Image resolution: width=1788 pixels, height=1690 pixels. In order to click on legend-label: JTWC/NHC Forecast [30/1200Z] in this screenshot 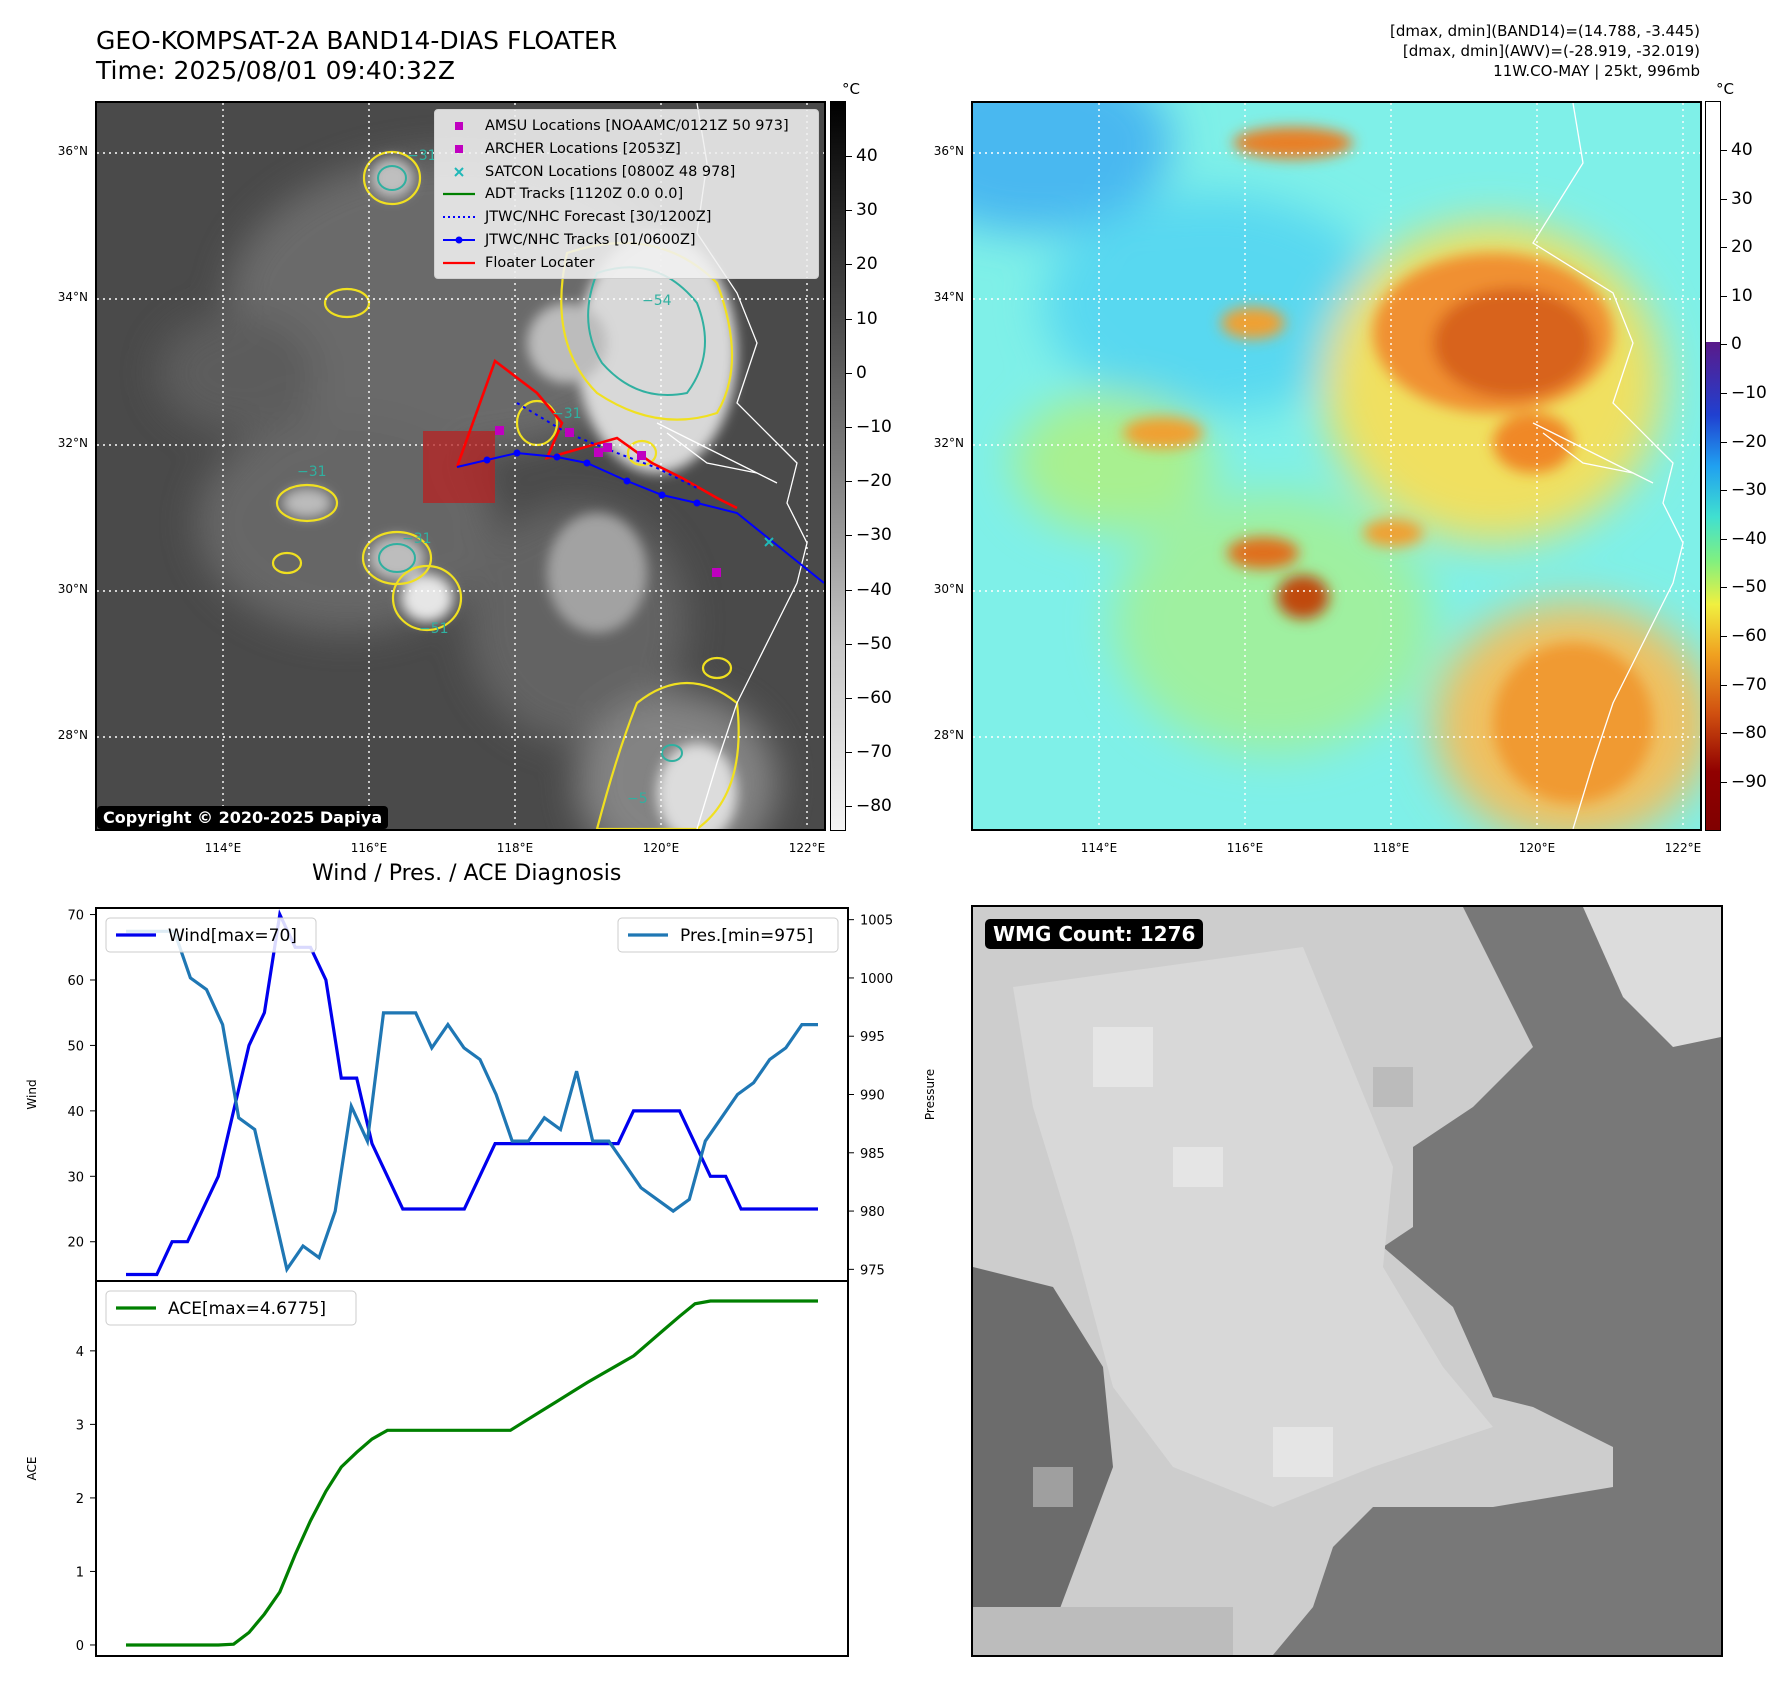, I will do `click(598, 217)`.